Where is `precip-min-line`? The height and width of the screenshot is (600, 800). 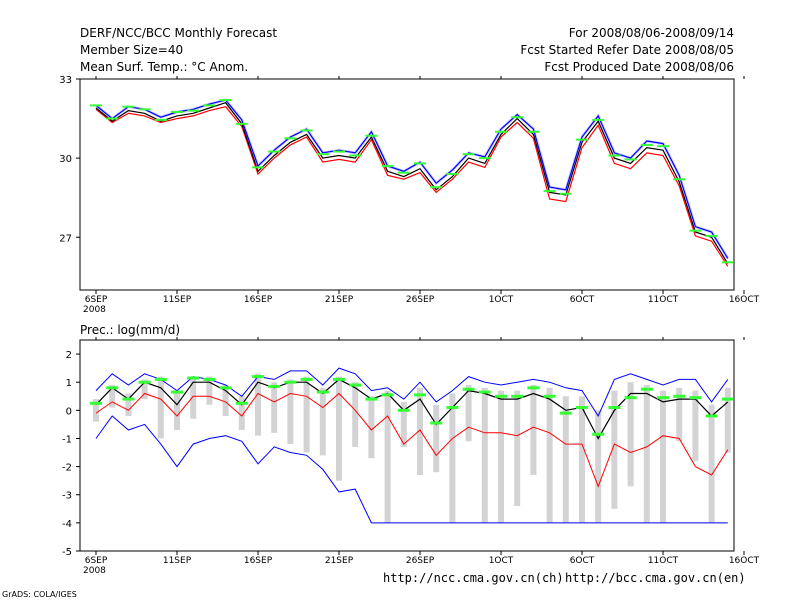 precip-min-line is located at coordinates (412, 440).